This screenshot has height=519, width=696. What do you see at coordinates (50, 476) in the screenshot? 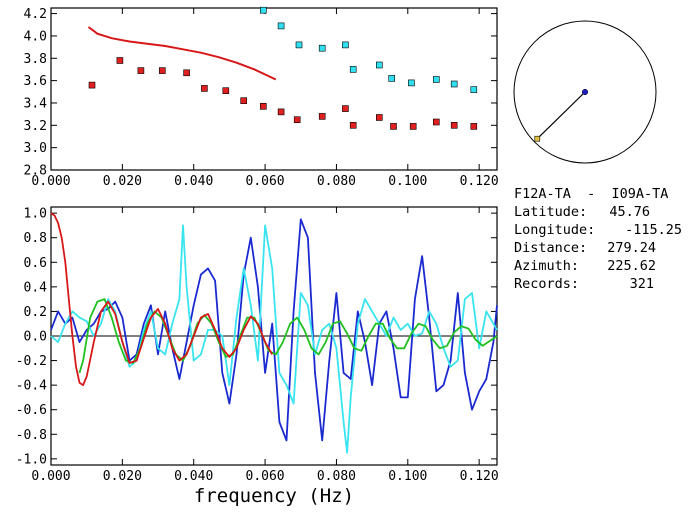
I see `correlation-x-tick-label: 0.000` at bounding box center [50, 476].